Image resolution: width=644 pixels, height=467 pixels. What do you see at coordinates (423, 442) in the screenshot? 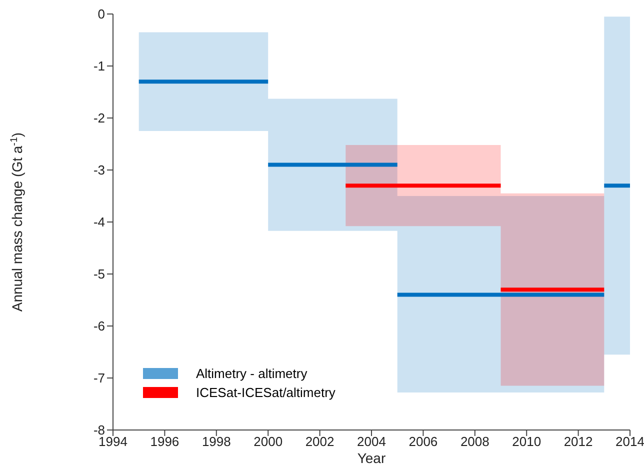
I see `x-tick-label: 2006` at bounding box center [423, 442].